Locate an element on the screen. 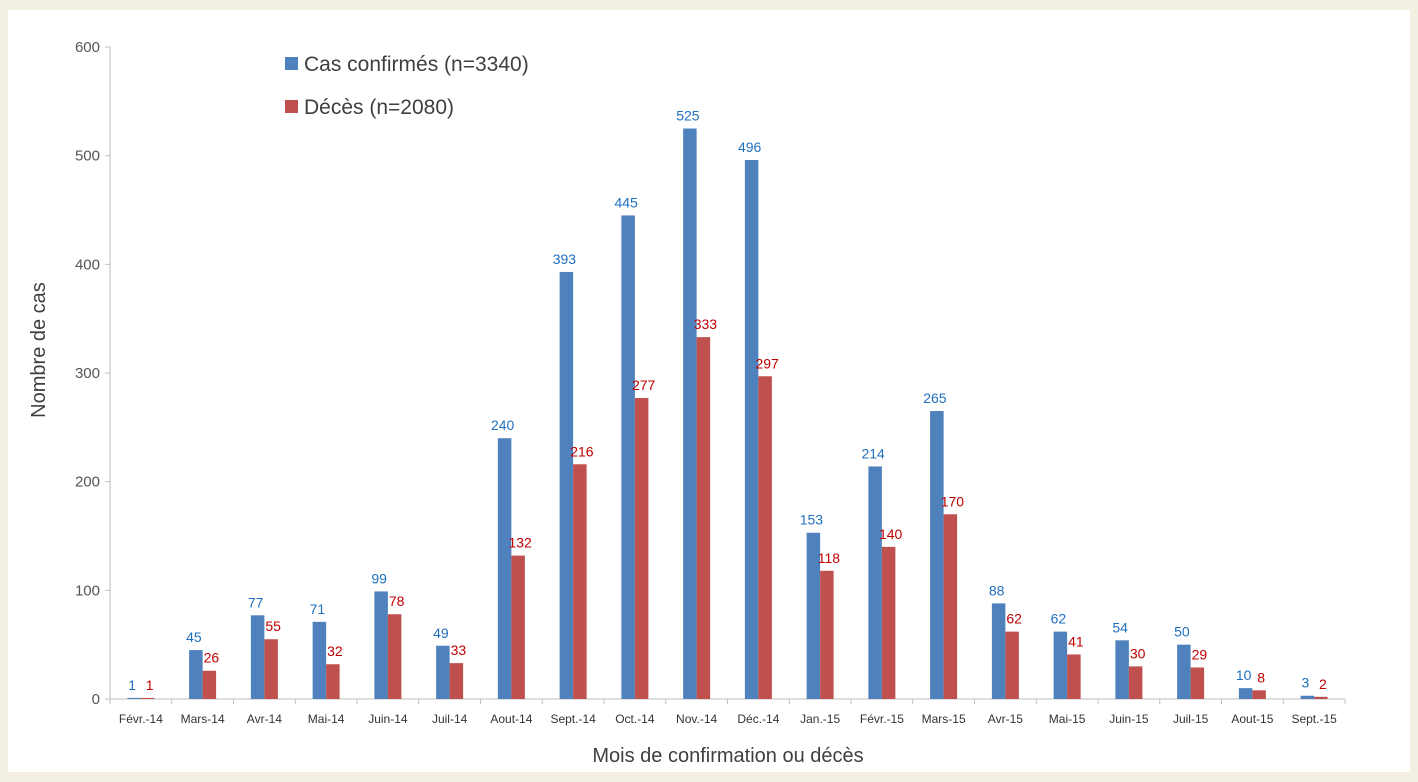 Image resolution: width=1418 pixels, height=782 pixels. x-tick-label: Avr-15 is located at coordinates (1005, 719).